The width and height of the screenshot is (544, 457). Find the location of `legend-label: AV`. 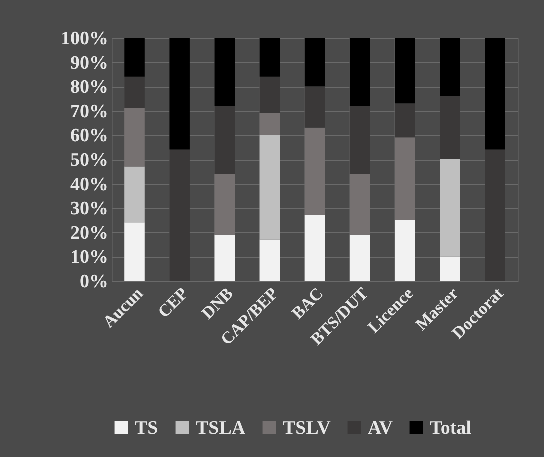

legend-label: AV is located at coordinates (381, 428).